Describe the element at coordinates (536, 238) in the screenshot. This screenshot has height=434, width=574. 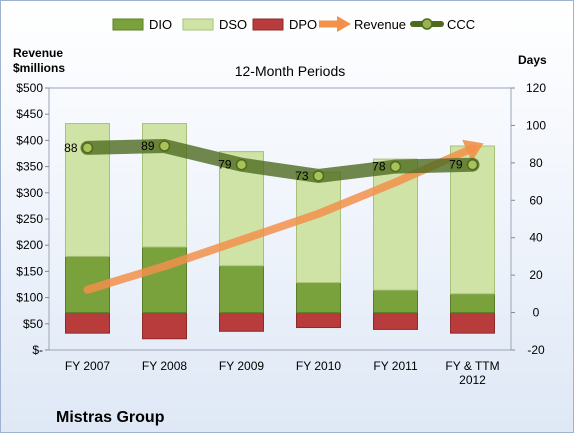
I see `right-tick-label: 40` at that location.